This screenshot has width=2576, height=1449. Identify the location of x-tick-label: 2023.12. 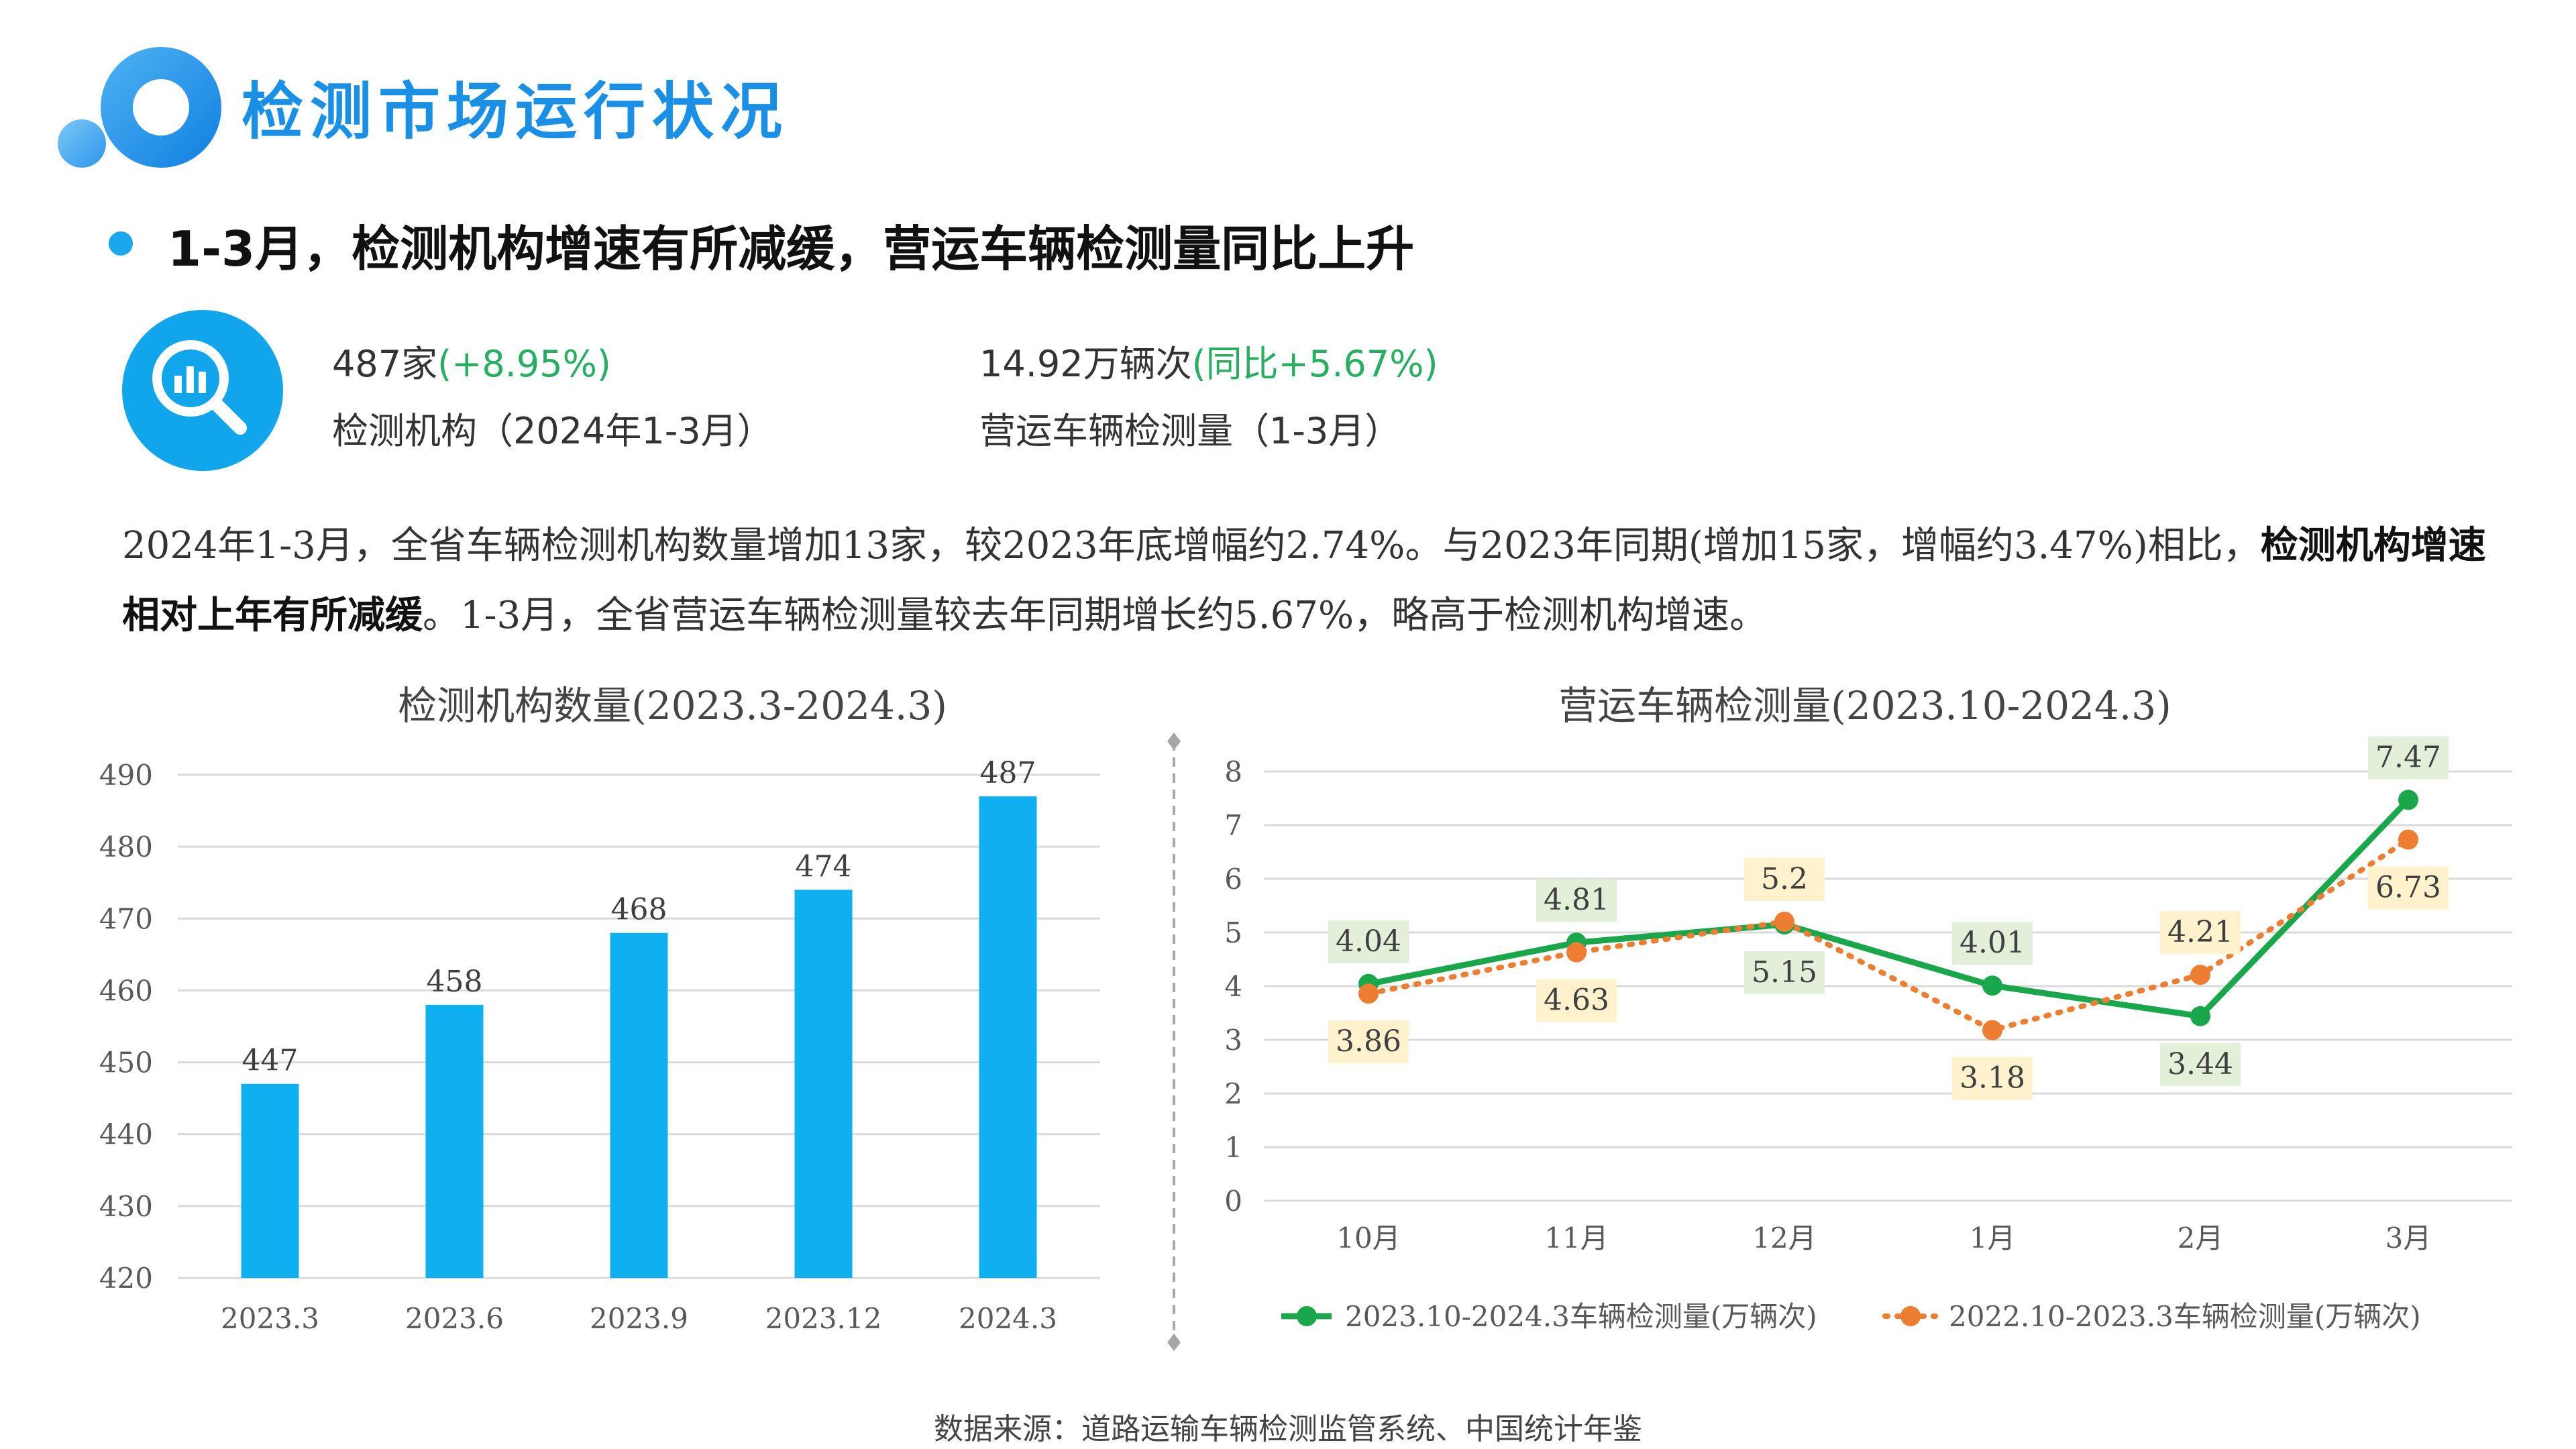
(823, 1318).